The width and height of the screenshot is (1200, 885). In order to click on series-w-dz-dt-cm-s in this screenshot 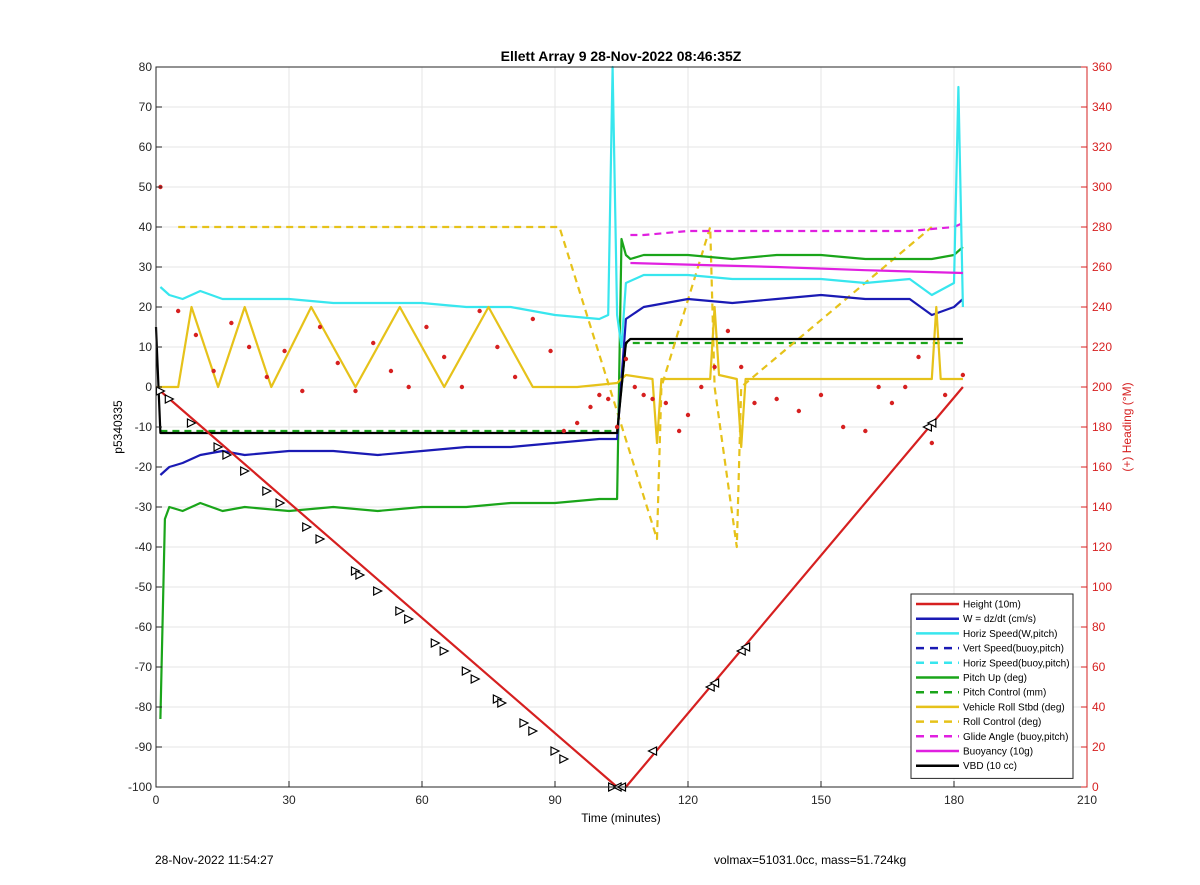, I will do `click(561, 384)`.